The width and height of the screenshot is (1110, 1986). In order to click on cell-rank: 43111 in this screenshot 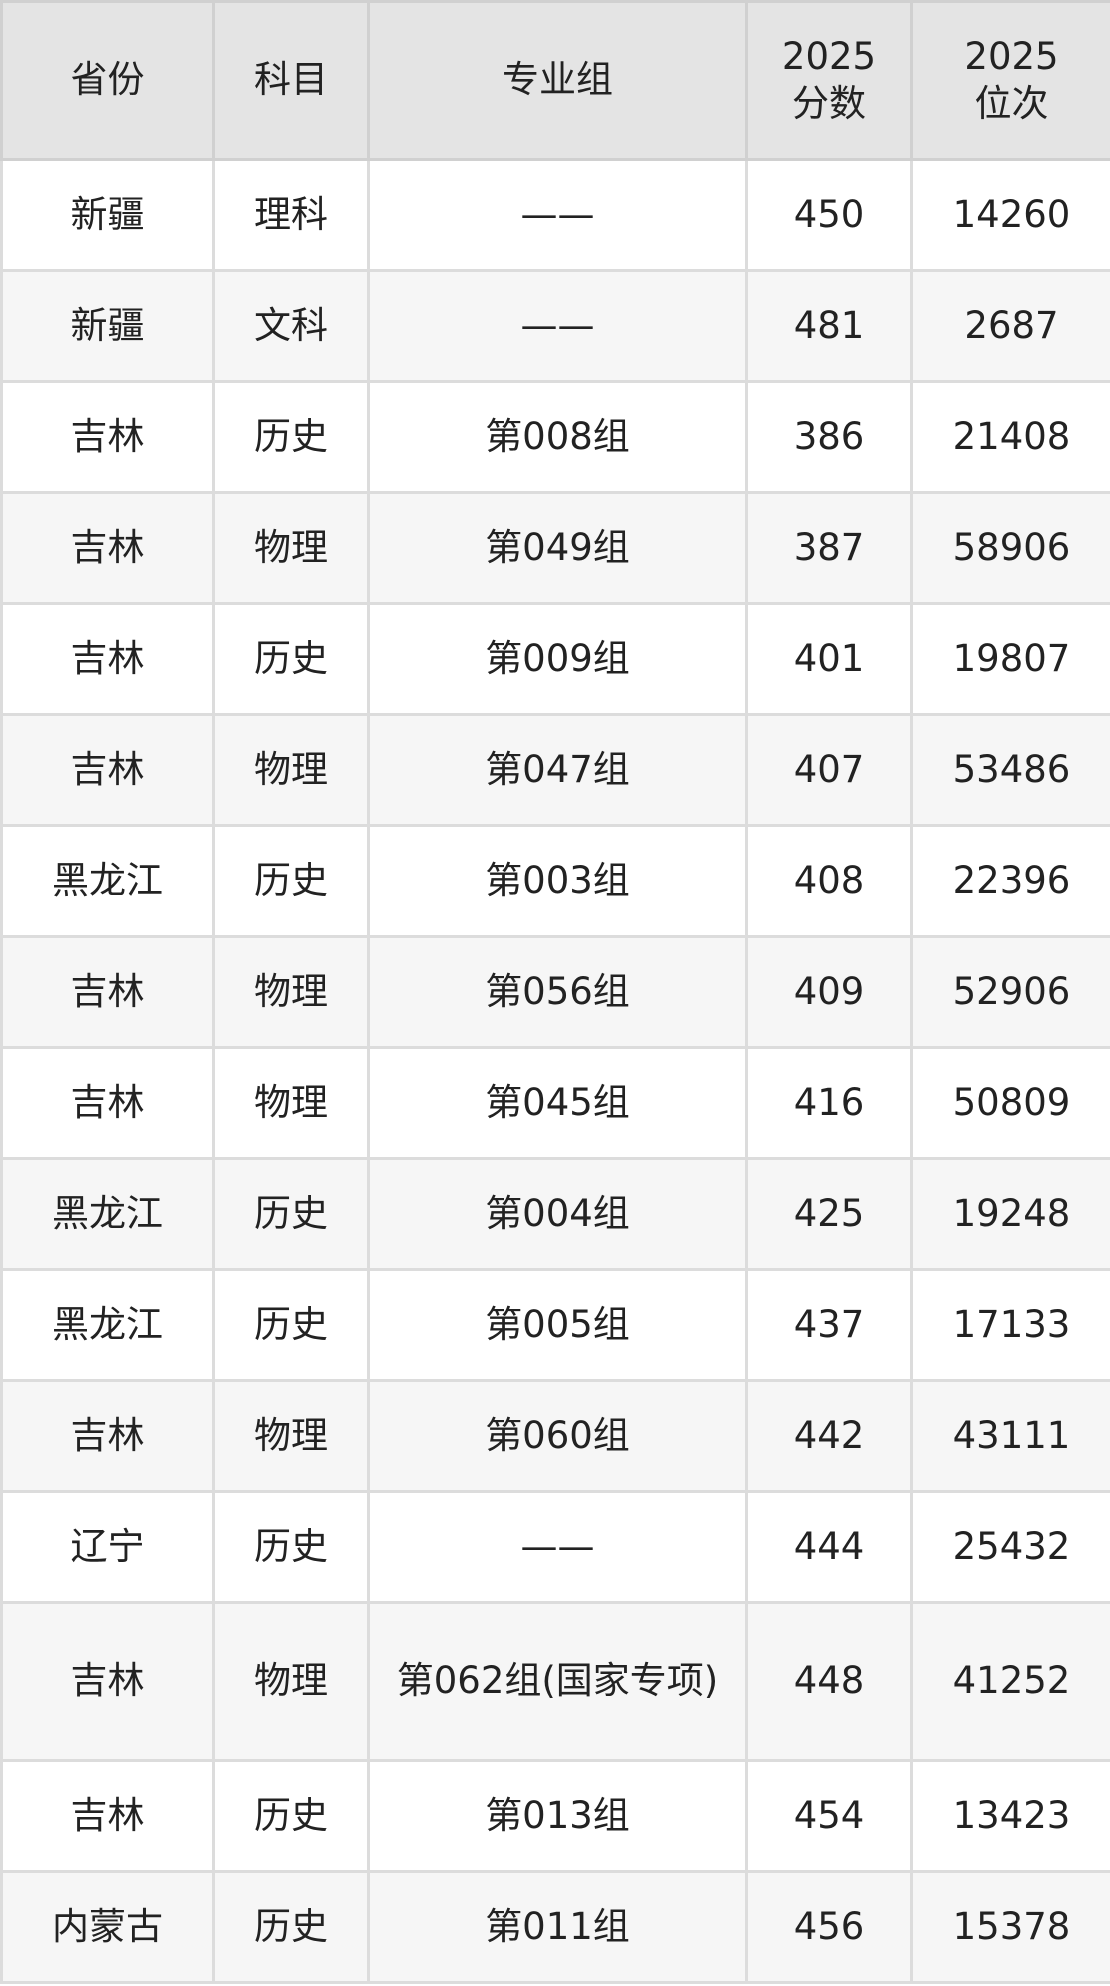, I will do `click(1010, 1436)`.